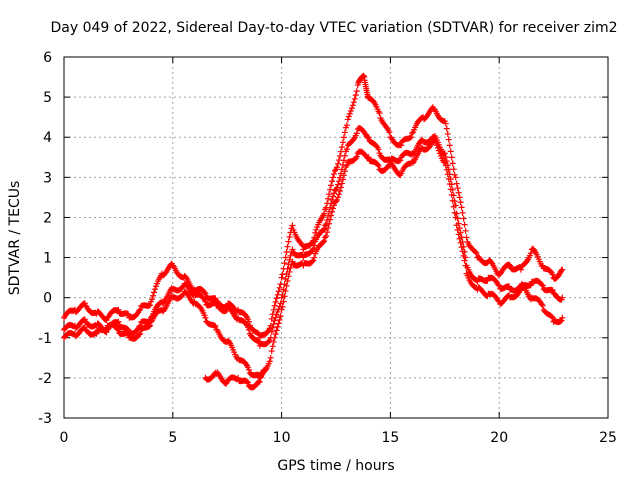 This screenshot has height=480, width=640. Describe the element at coordinates (335, 466) in the screenshot. I see `x-axis-label: GPS time / hours` at that location.